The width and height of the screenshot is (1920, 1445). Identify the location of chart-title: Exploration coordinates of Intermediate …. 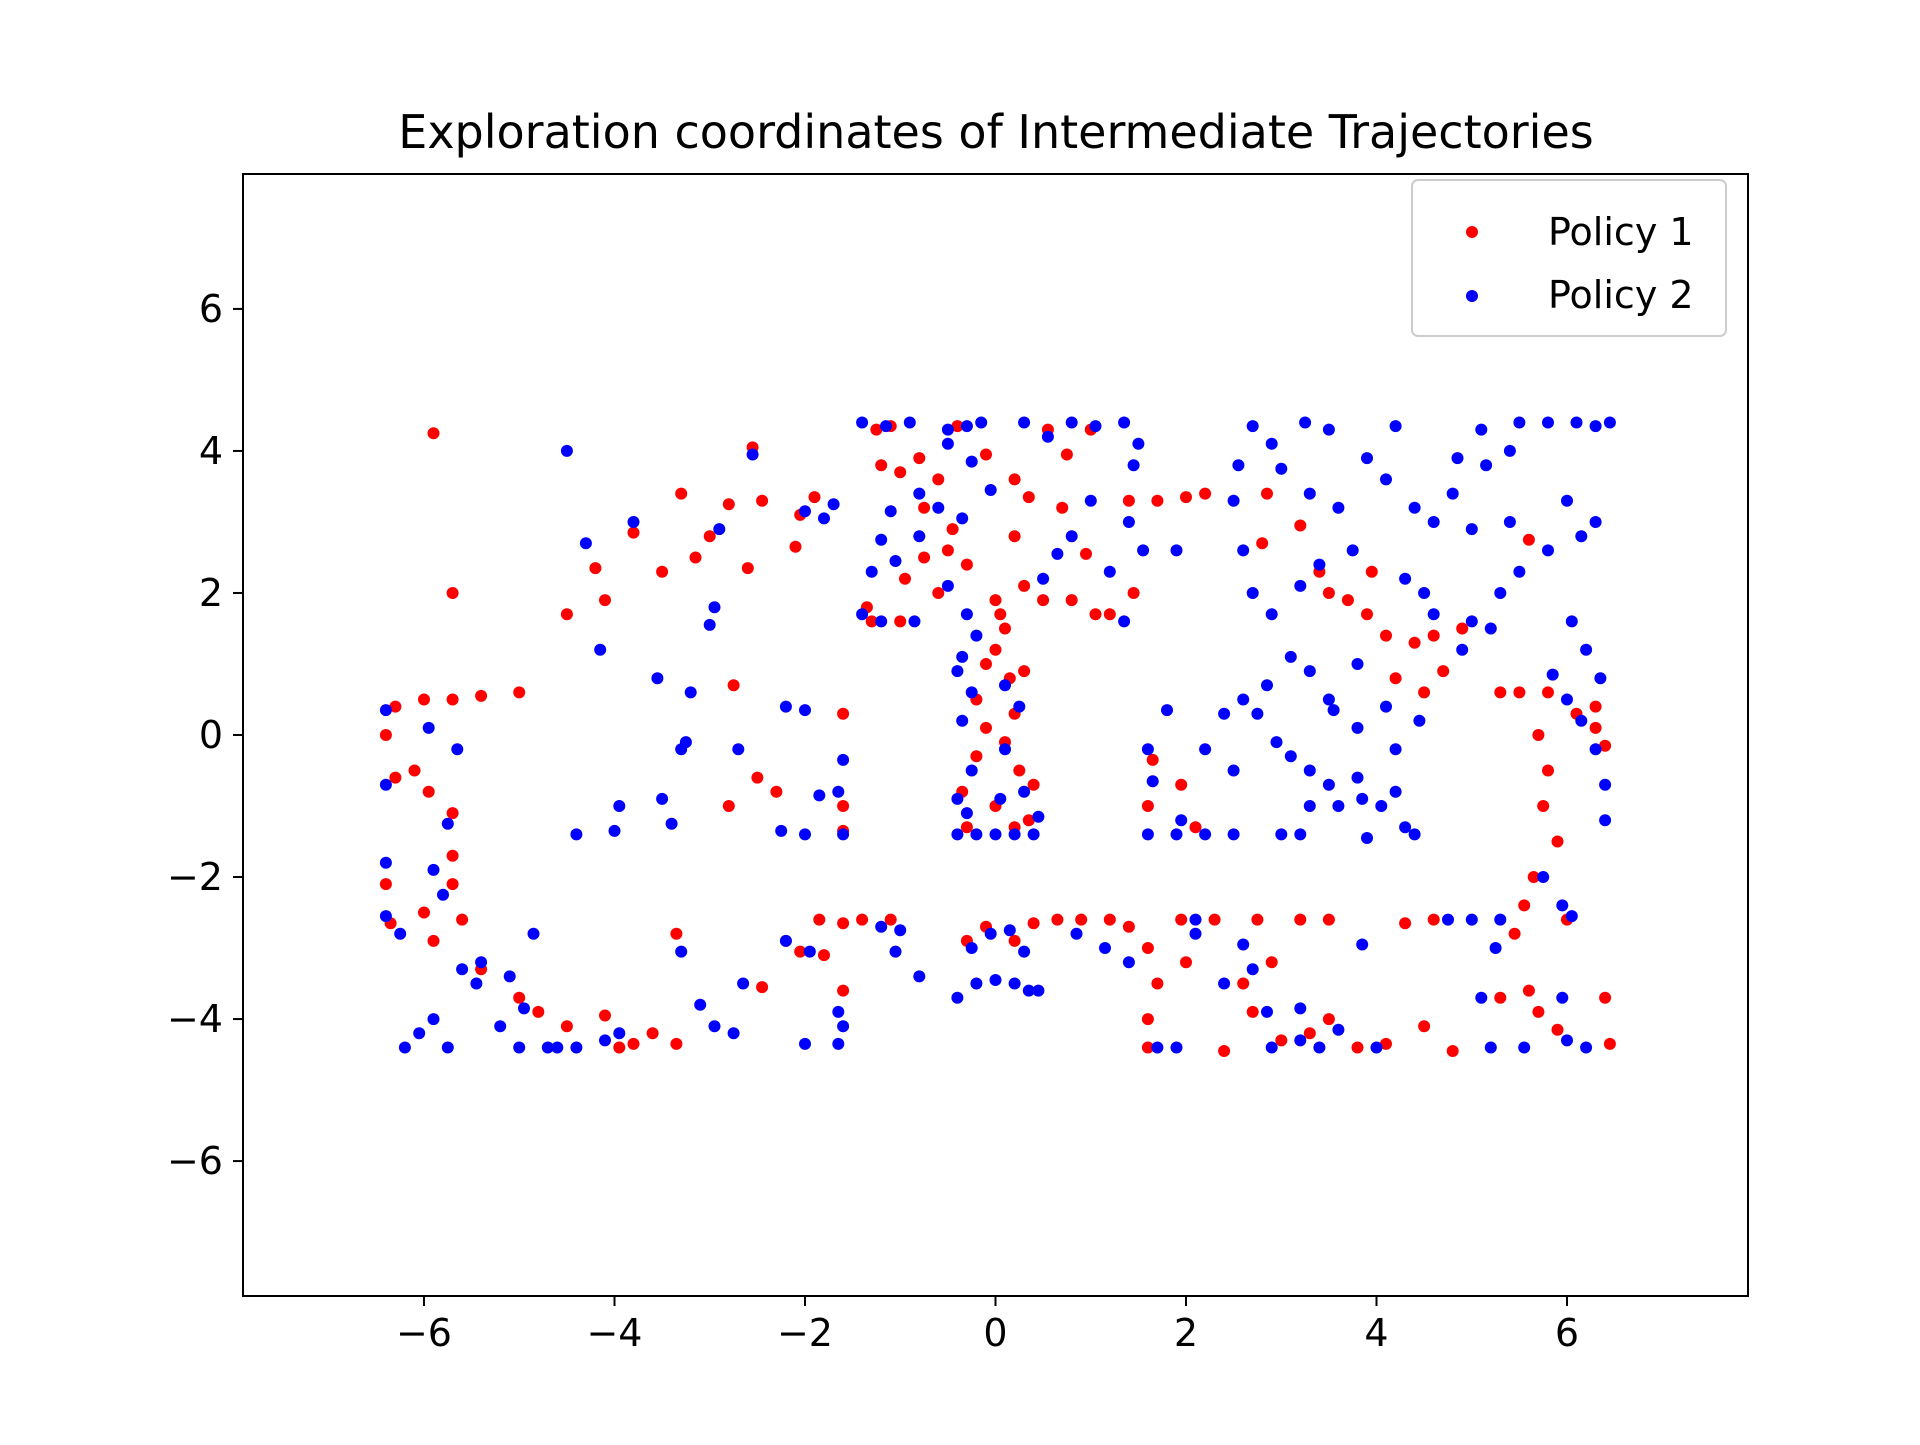
(995, 132).